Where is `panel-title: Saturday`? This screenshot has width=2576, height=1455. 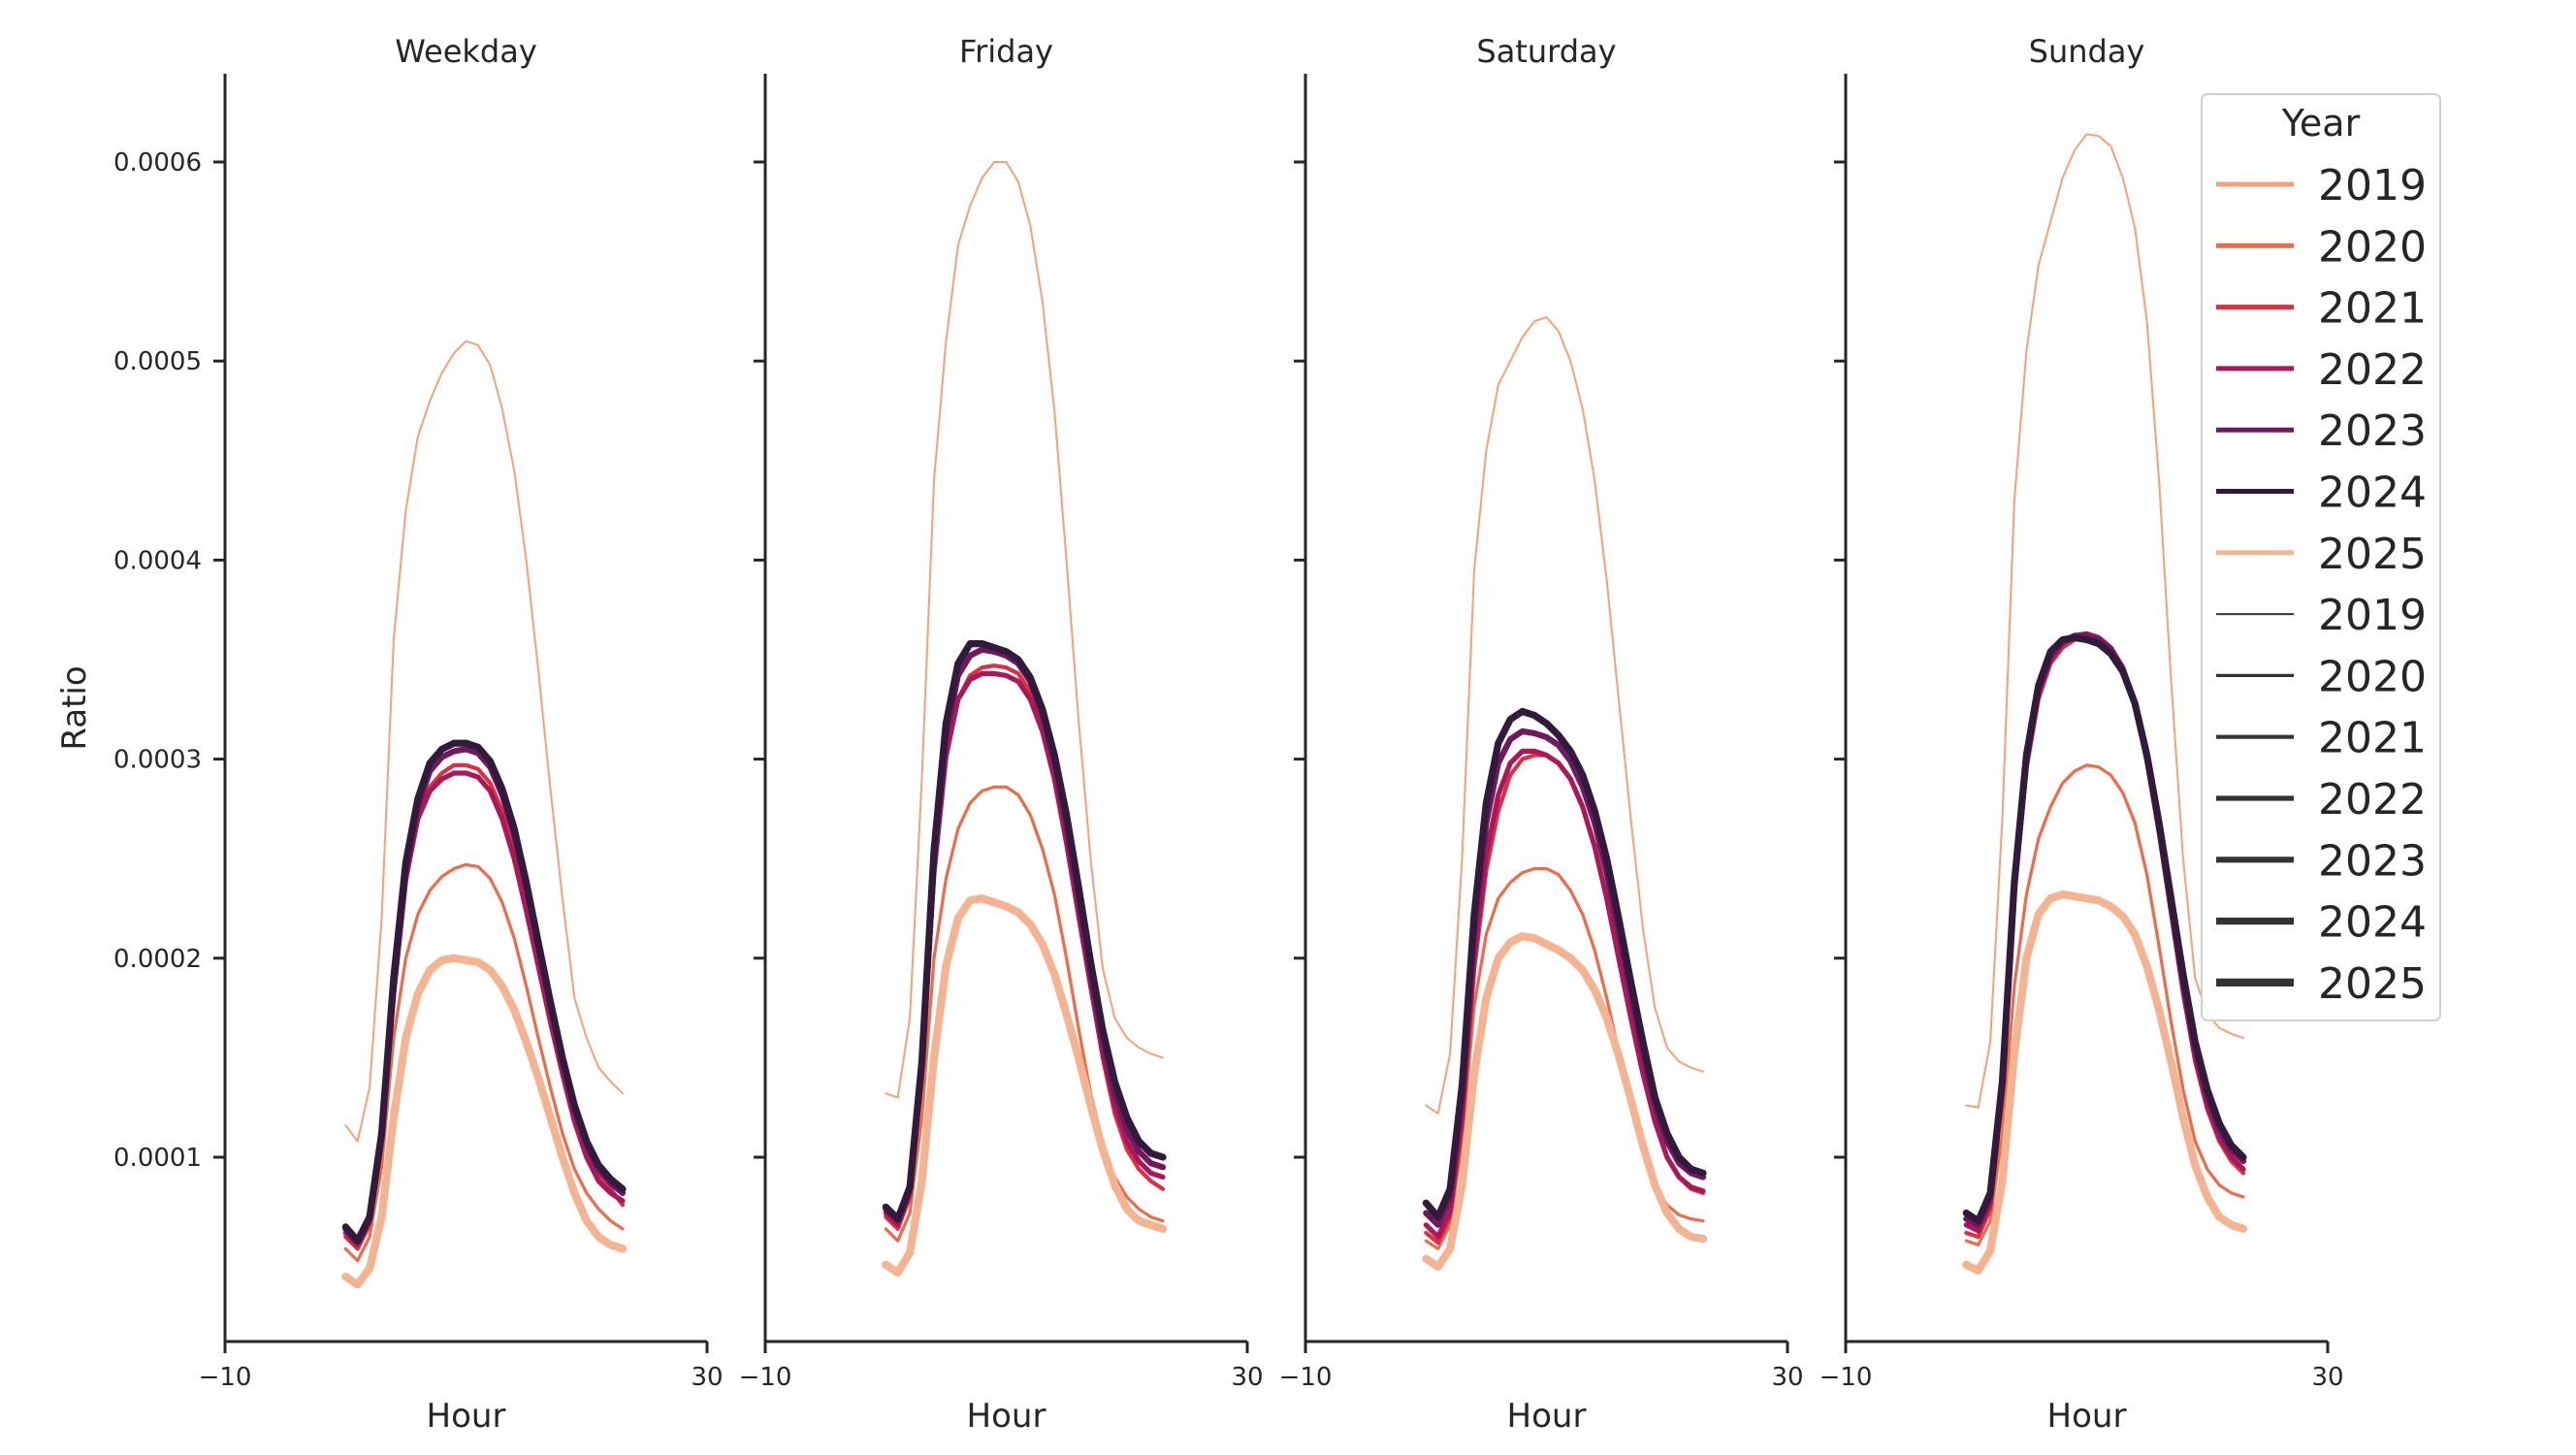
panel-title: Saturday is located at coordinates (1546, 51).